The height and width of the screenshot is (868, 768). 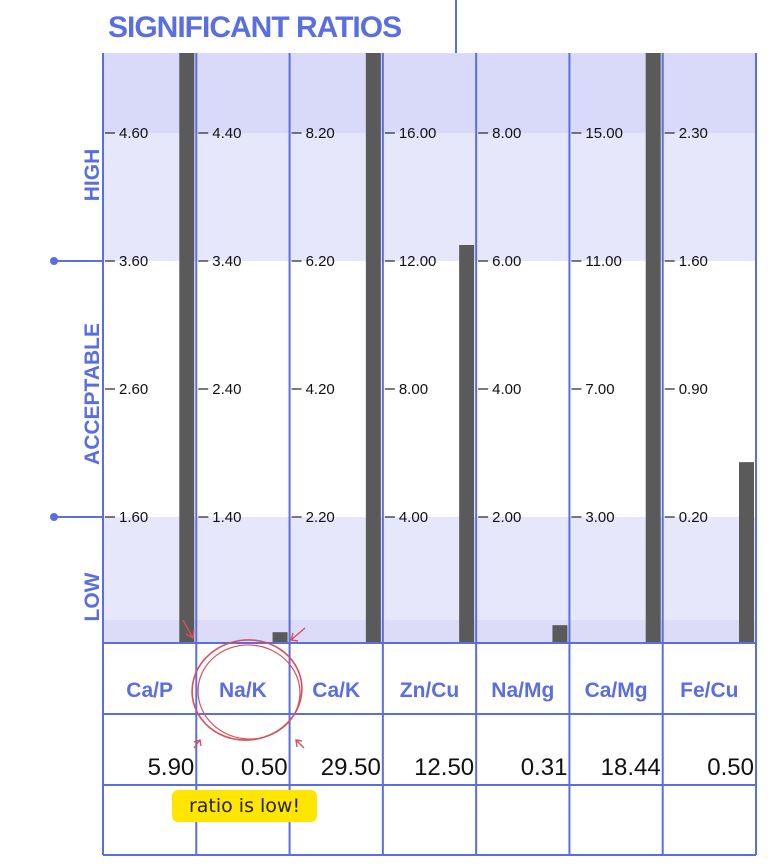 What do you see at coordinates (320, 389) in the screenshot?
I see `tick-label-2-2: 4.20` at bounding box center [320, 389].